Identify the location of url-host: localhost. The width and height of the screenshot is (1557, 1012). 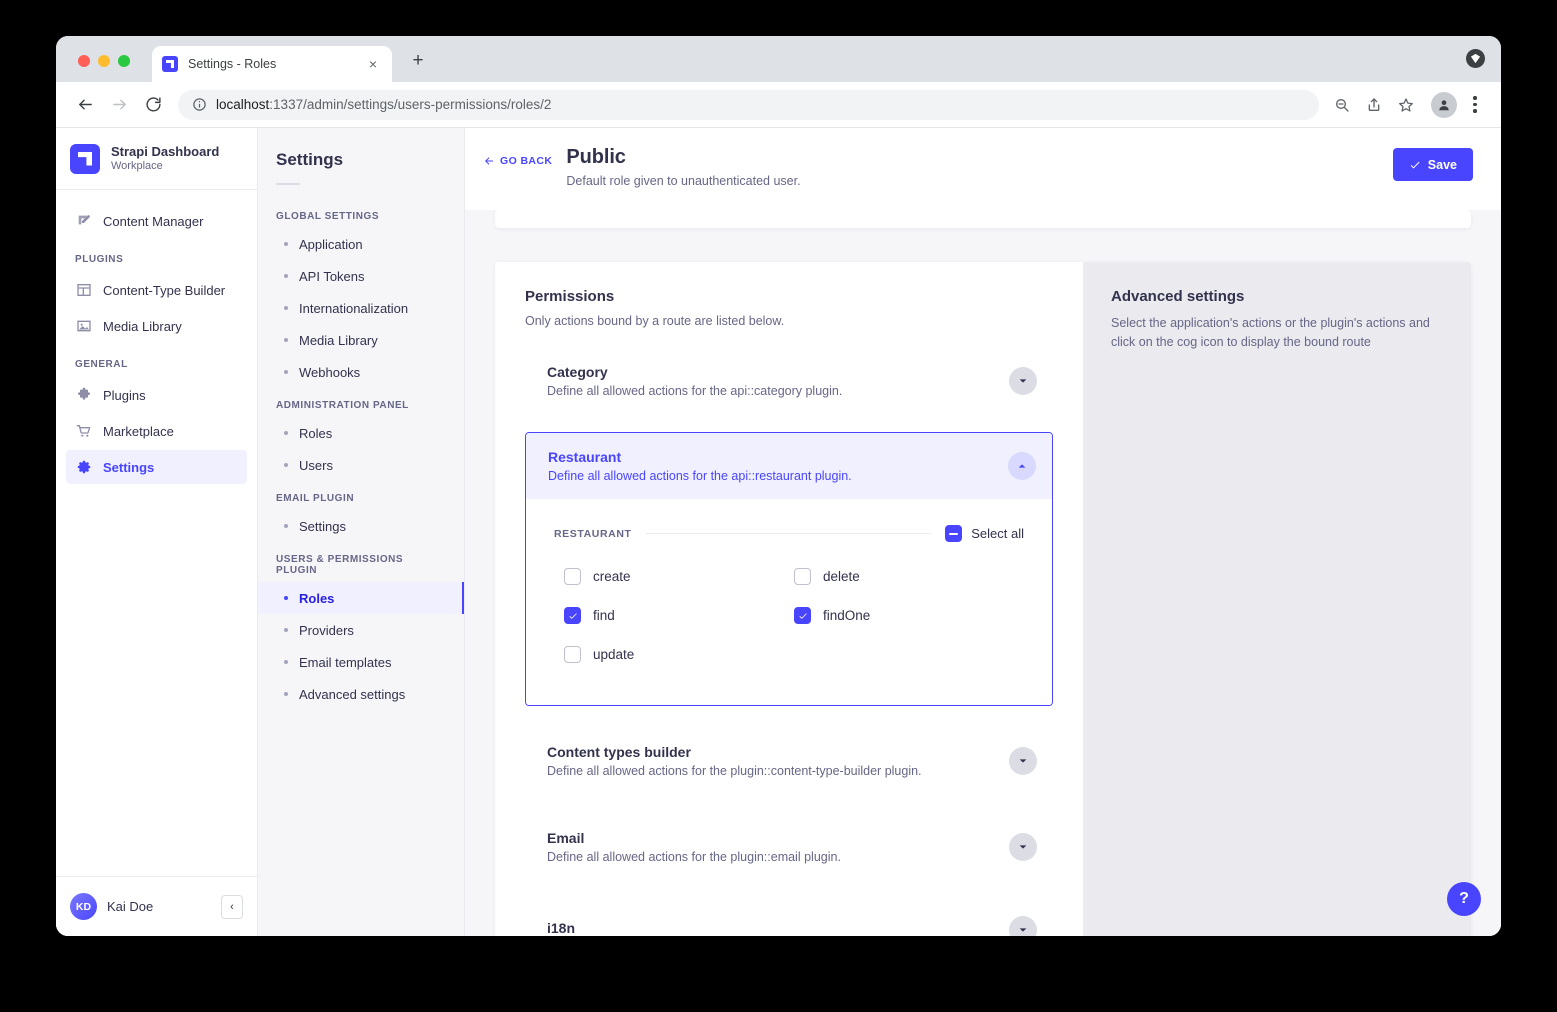
(243, 104).